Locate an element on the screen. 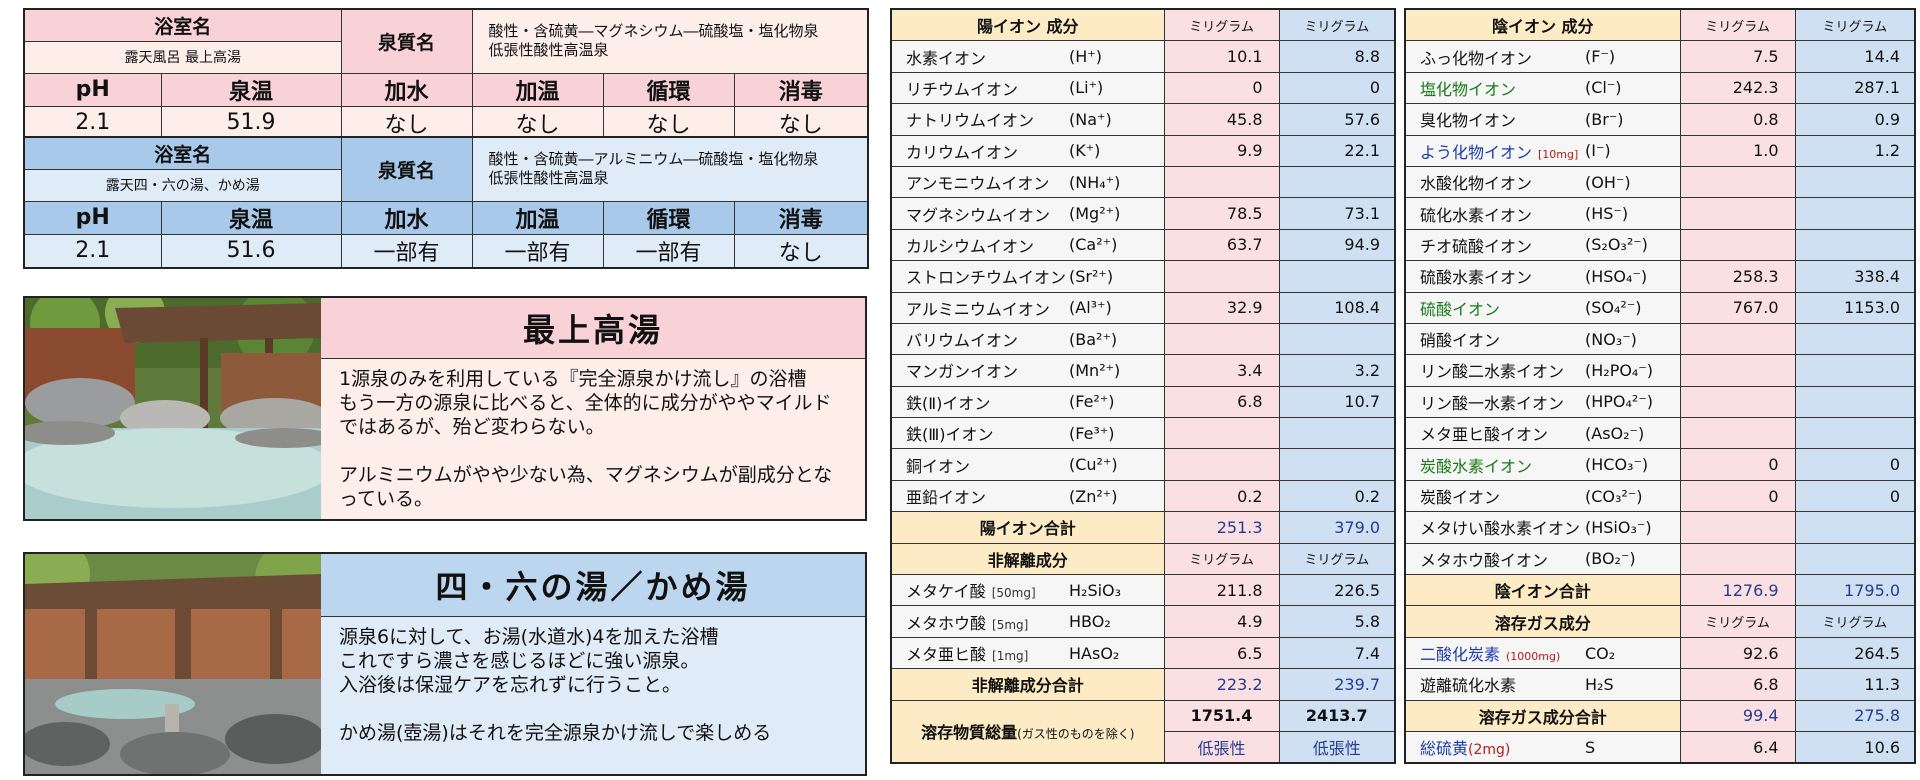 The height and width of the screenshot is (780, 1920). cation-row: マグネシウムイオン (Mg²⁺) 78.5 73.1 is located at coordinates (1143, 213).